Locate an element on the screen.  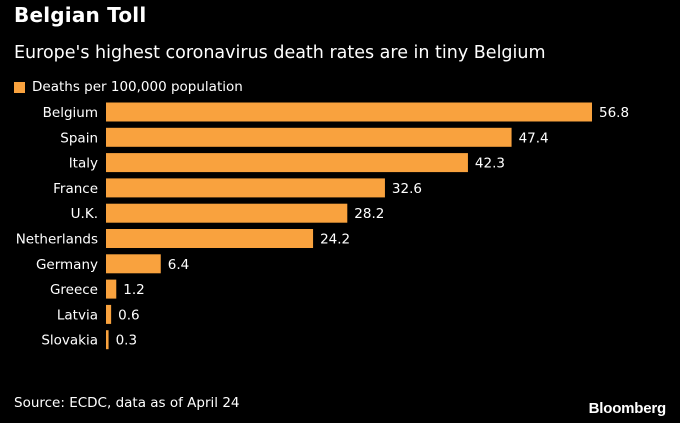
category-label: Germany is located at coordinates (67, 265).